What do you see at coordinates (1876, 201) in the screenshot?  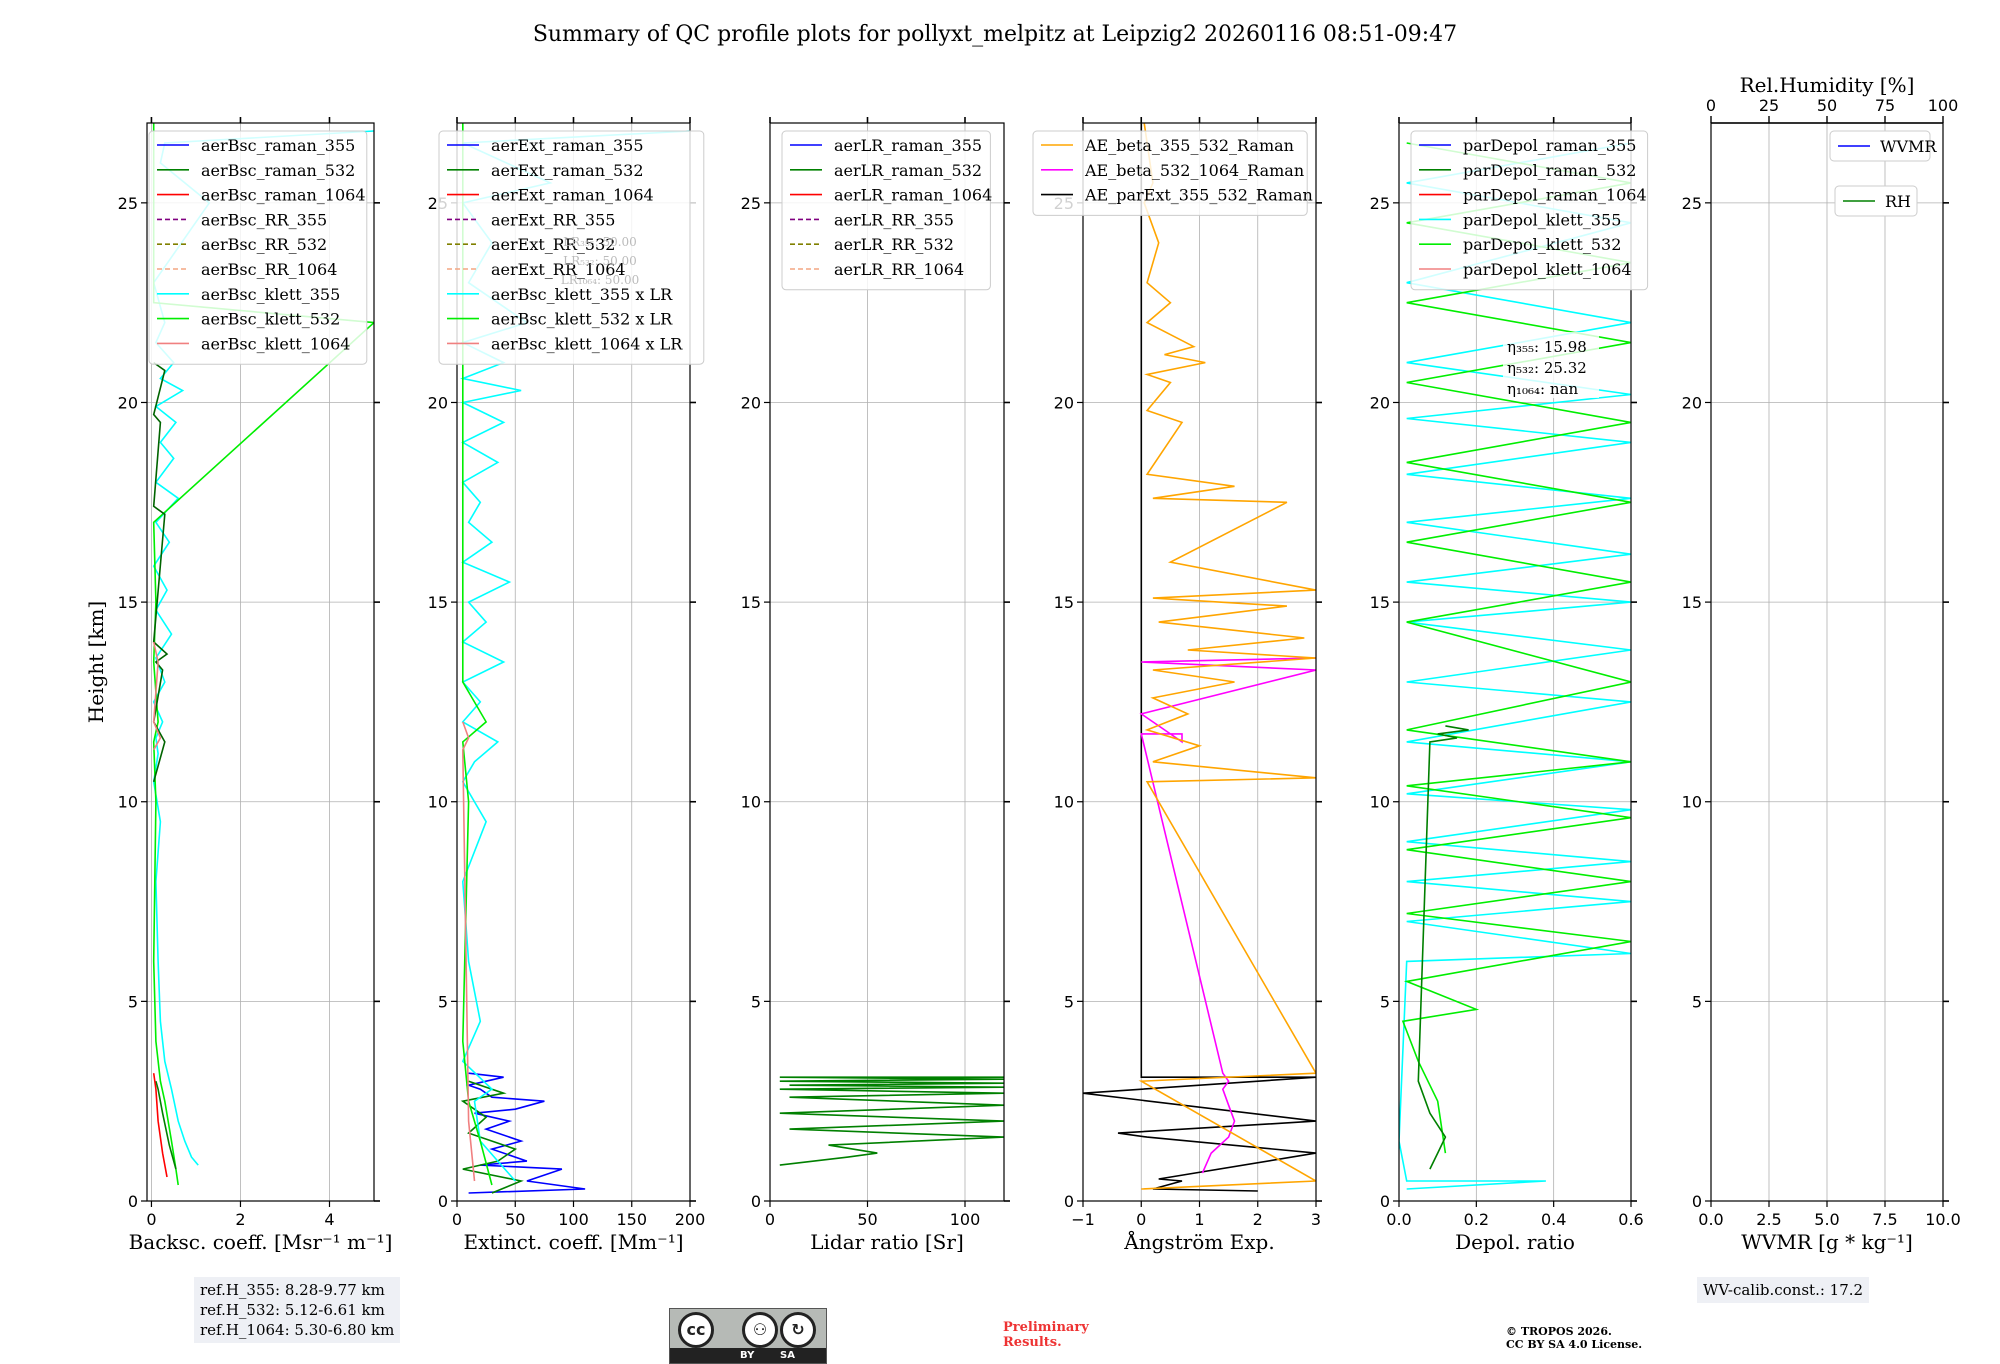 I see `rh-legend-box` at bounding box center [1876, 201].